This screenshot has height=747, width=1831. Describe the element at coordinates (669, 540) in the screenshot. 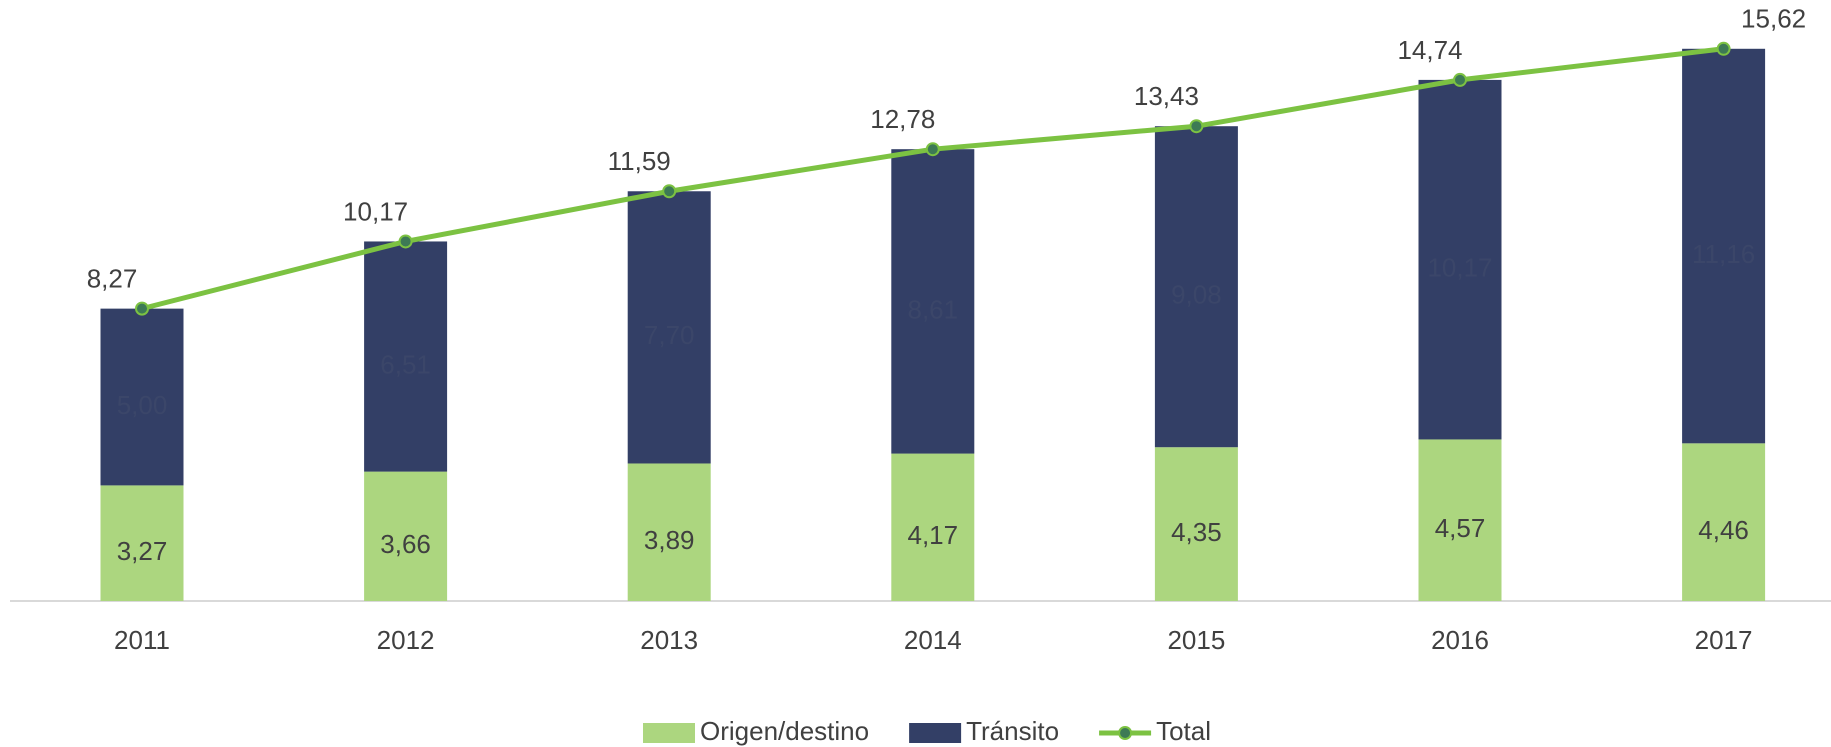

I see `data-label: 3,89` at that location.